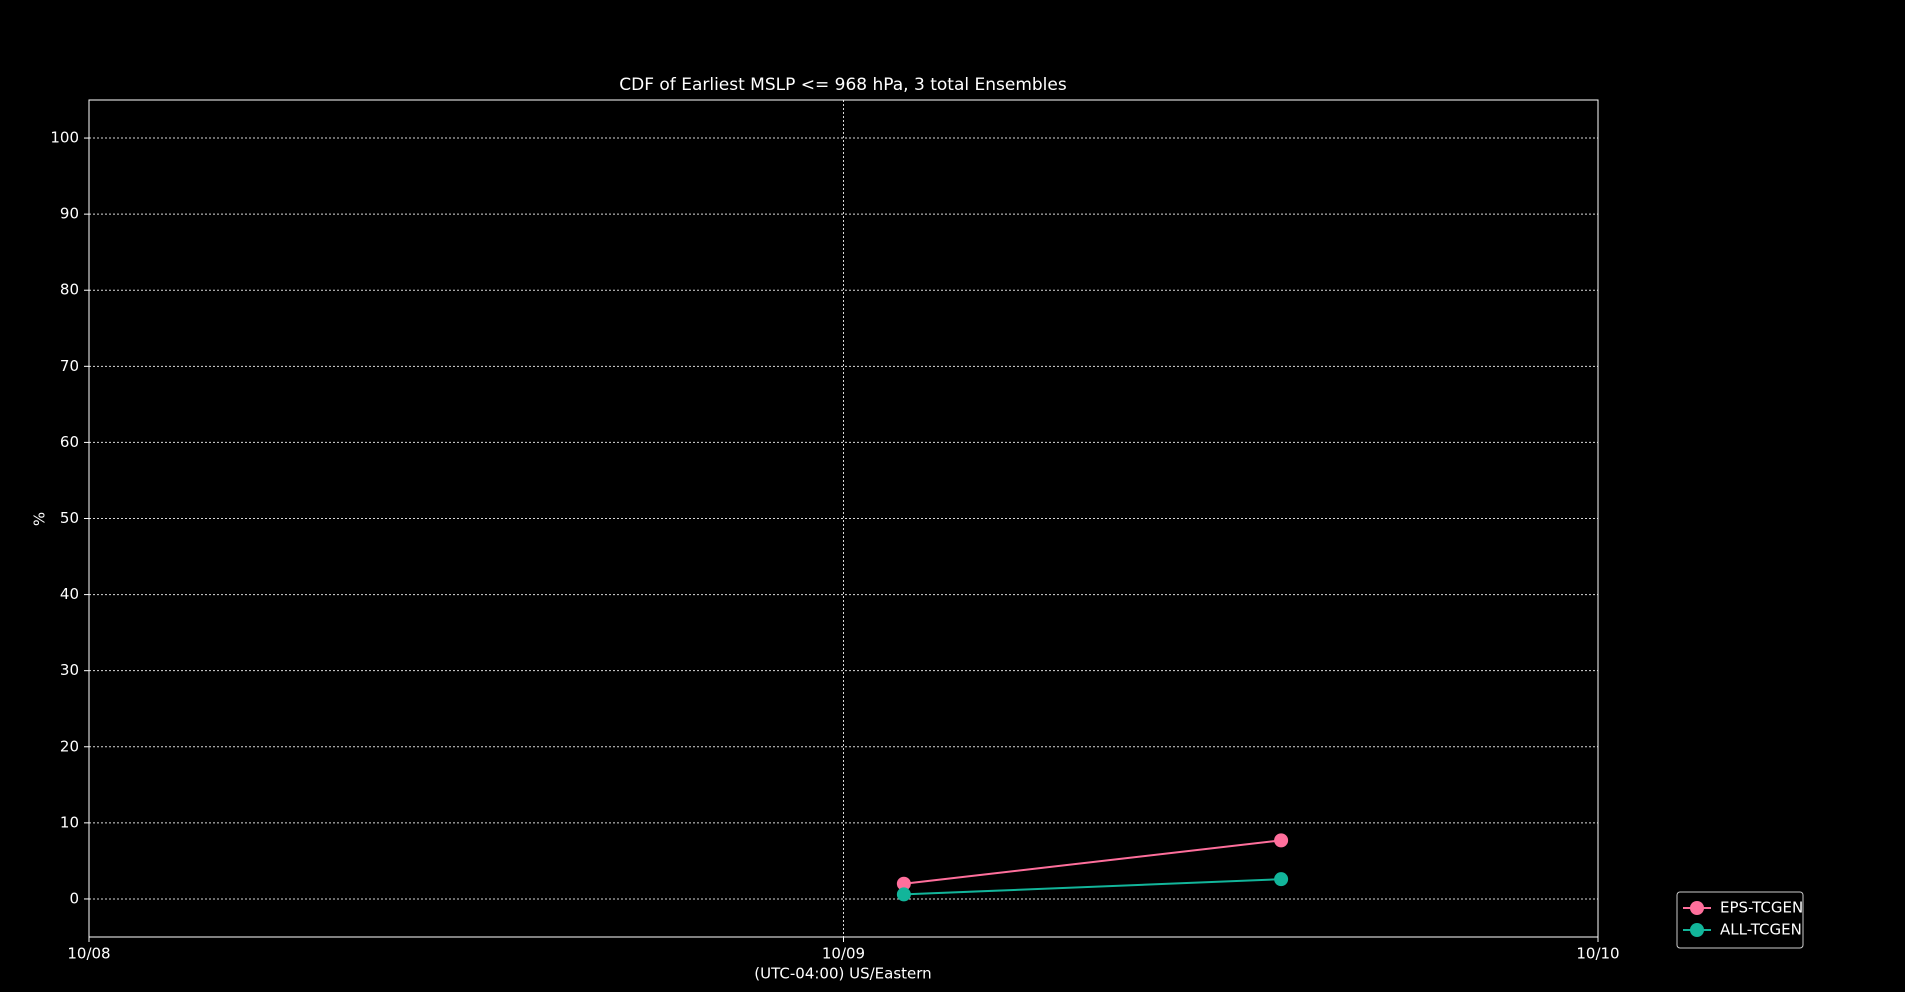 Image resolution: width=1905 pixels, height=992 pixels. What do you see at coordinates (69, 822) in the screenshot?
I see `y-tick-label: 10` at bounding box center [69, 822].